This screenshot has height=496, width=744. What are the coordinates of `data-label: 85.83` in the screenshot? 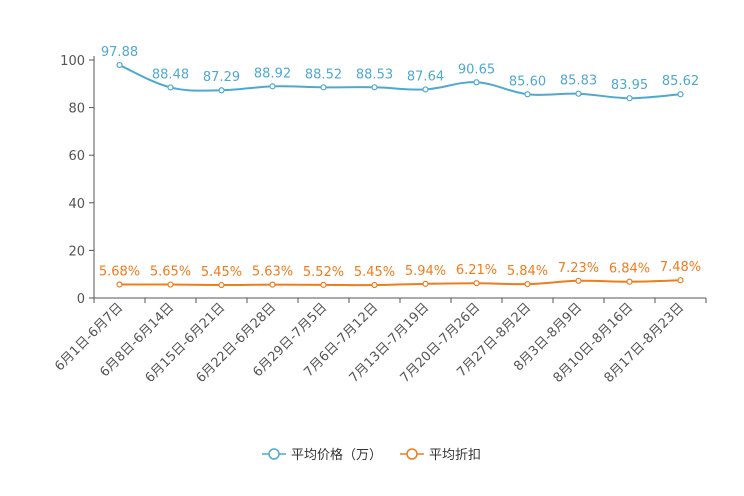 It's located at (578, 81).